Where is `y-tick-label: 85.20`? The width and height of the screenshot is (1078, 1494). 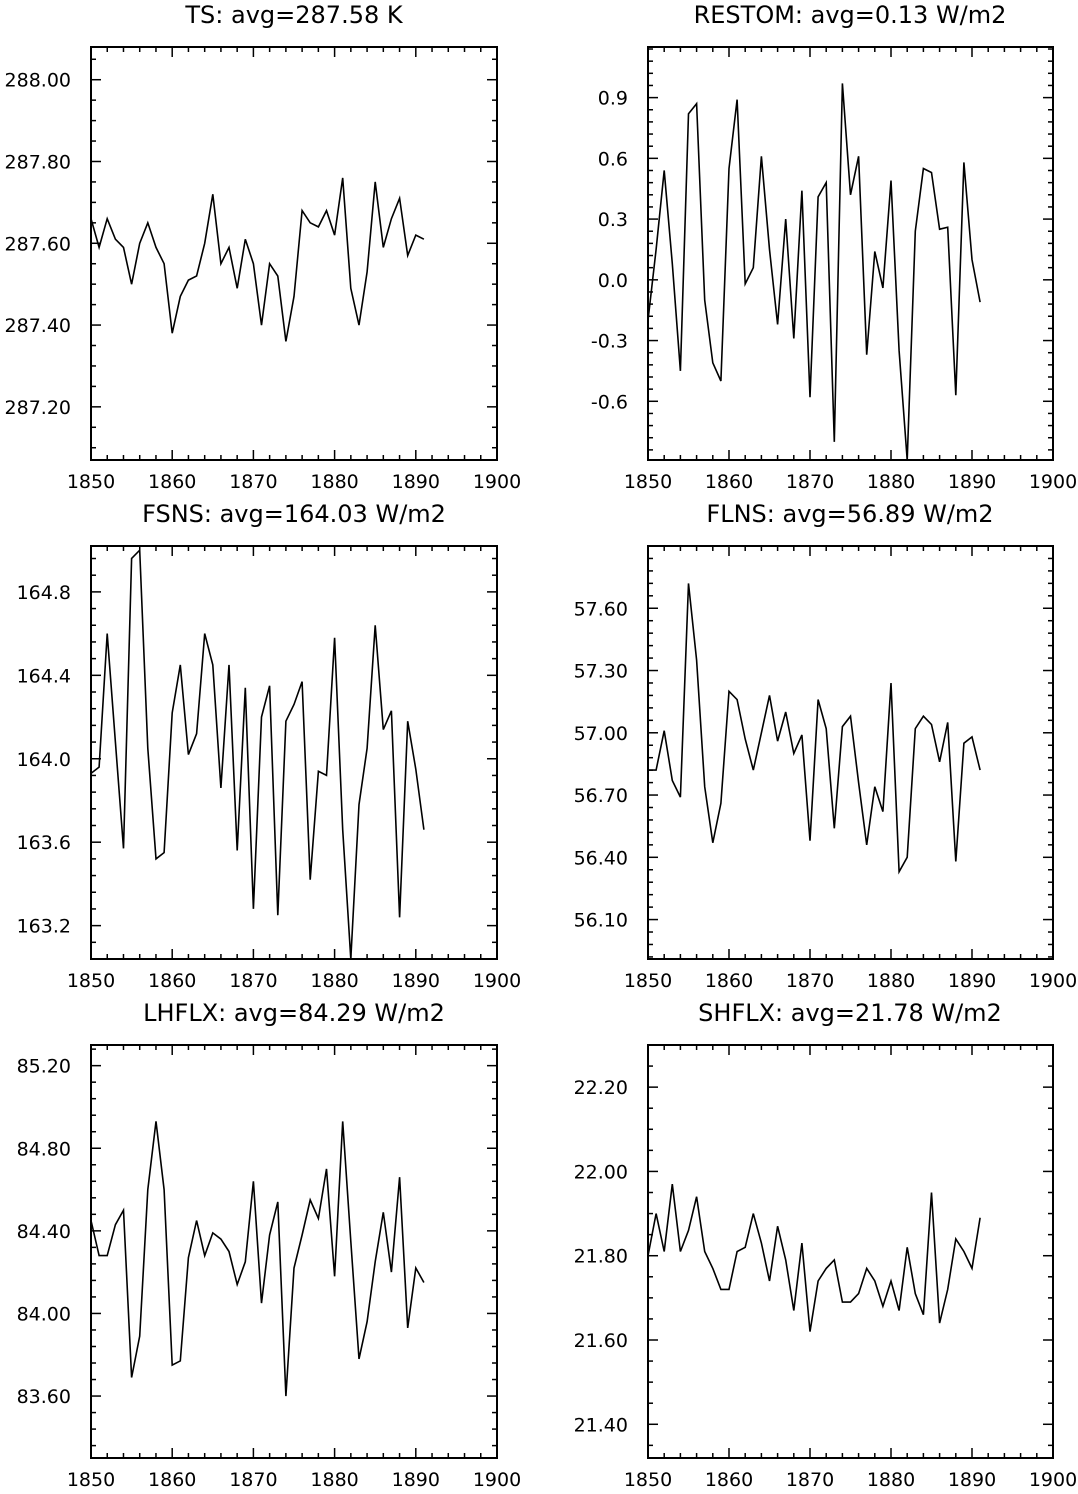 y-tick-label: 85.20 is located at coordinates (44, 1067).